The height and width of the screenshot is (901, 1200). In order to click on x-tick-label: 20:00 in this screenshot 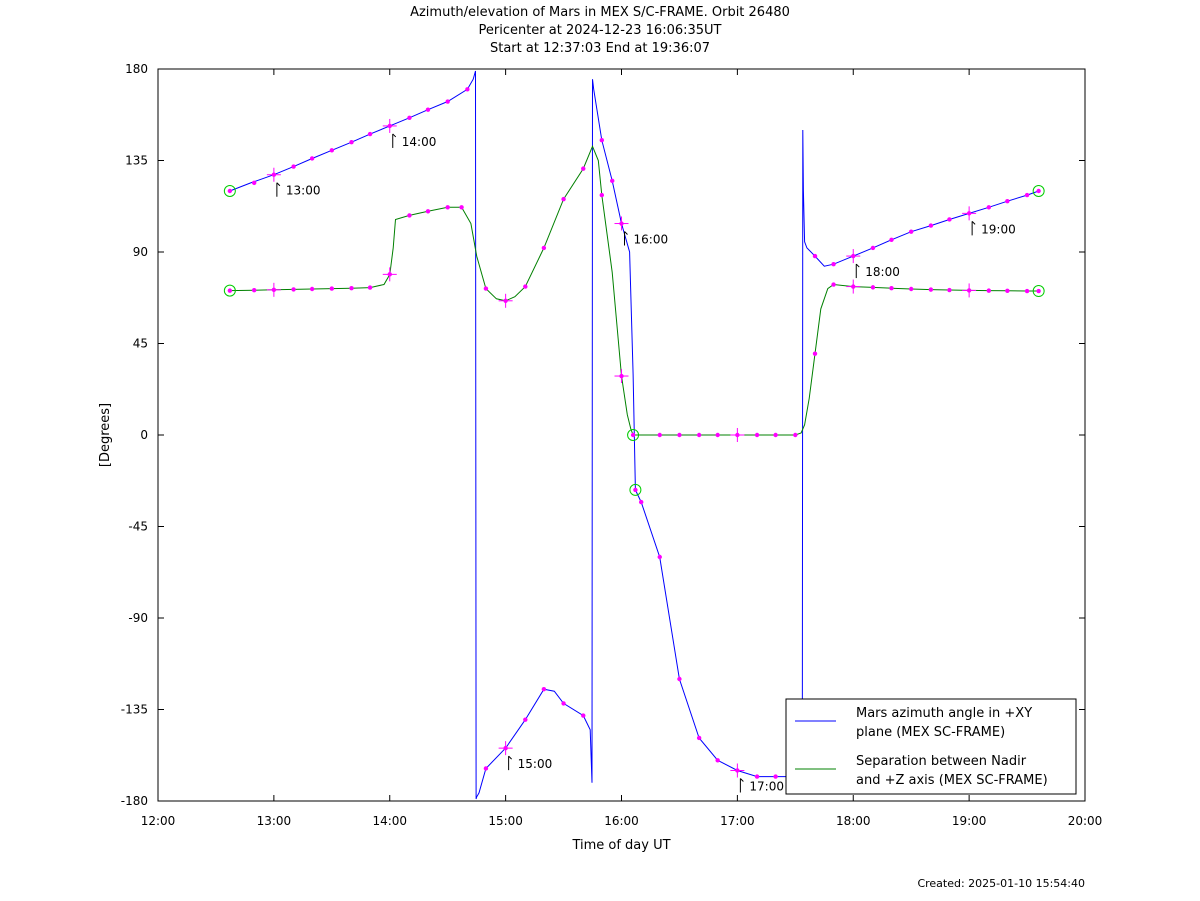, I will do `click(1085, 821)`.